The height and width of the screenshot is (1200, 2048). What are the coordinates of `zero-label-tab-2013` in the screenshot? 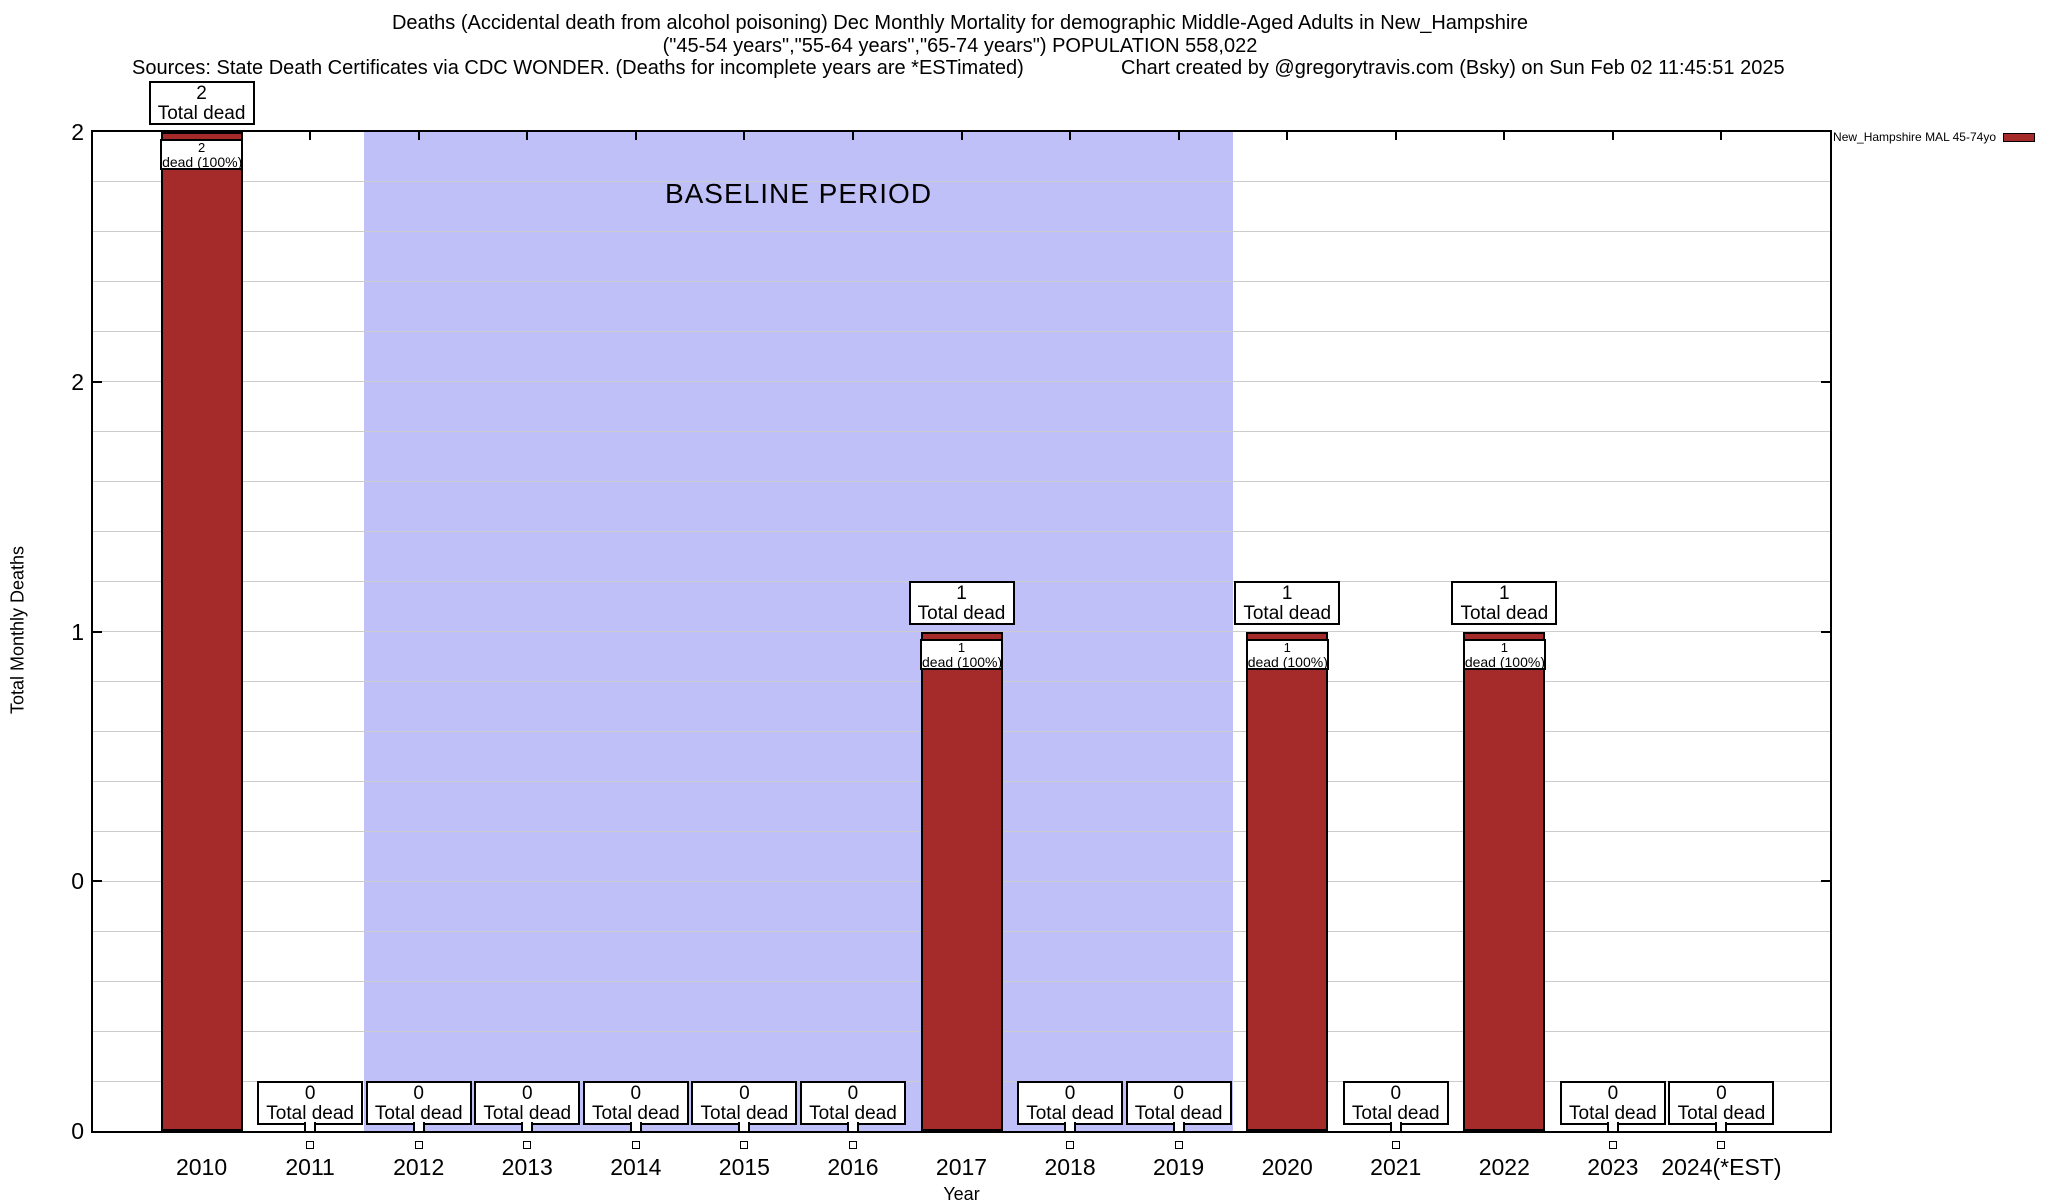 It's located at (527, 1126).